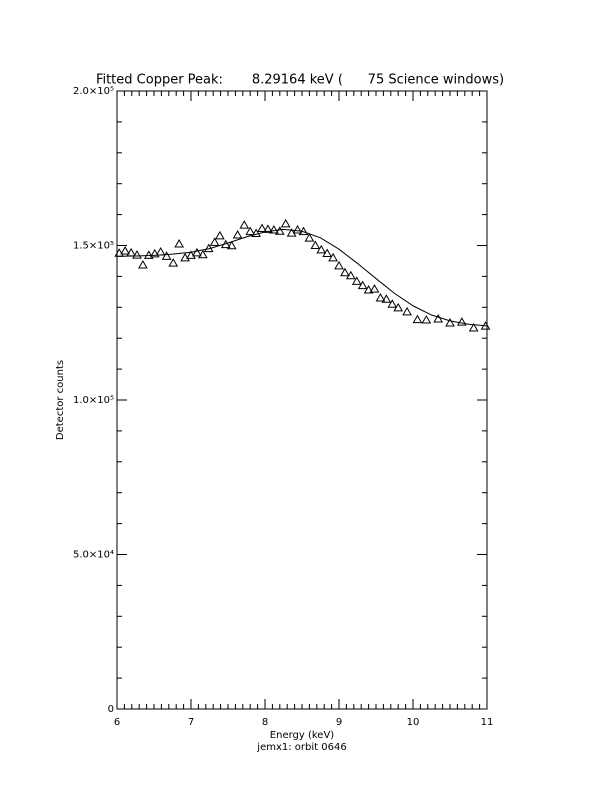 The width and height of the screenshot is (612, 792). What do you see at coordinates (302, 277) in the screenshot?
I see `fit-line` at bounding box center [302, 277].